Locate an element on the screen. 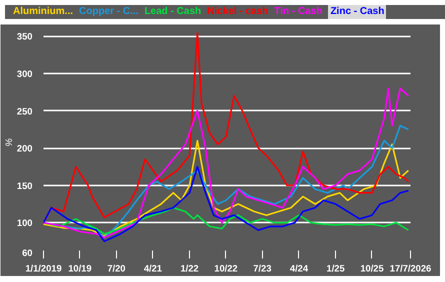  x-tick-label: 7/23 is located at coordinates (262, 269).